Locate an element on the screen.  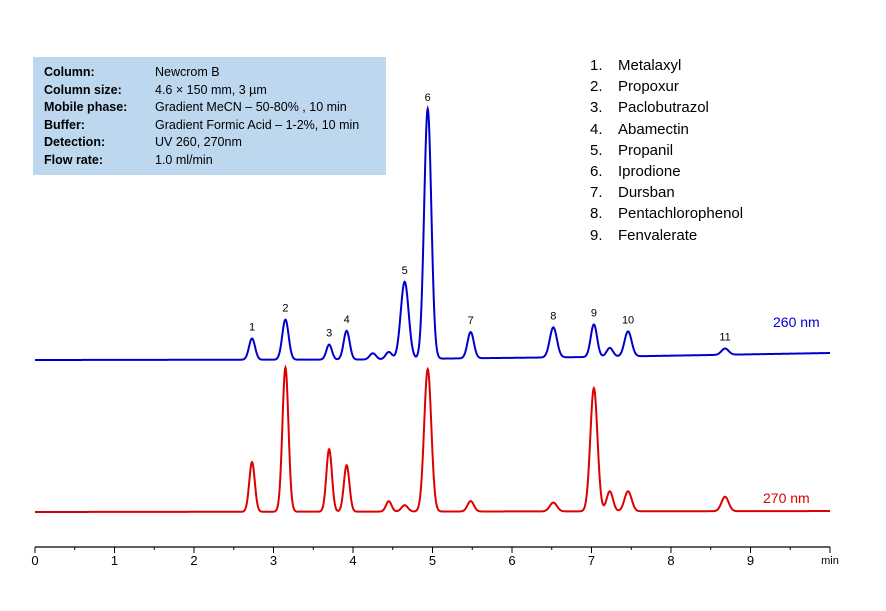
x-tick-label: 1 is located at coordinates (114, 560).